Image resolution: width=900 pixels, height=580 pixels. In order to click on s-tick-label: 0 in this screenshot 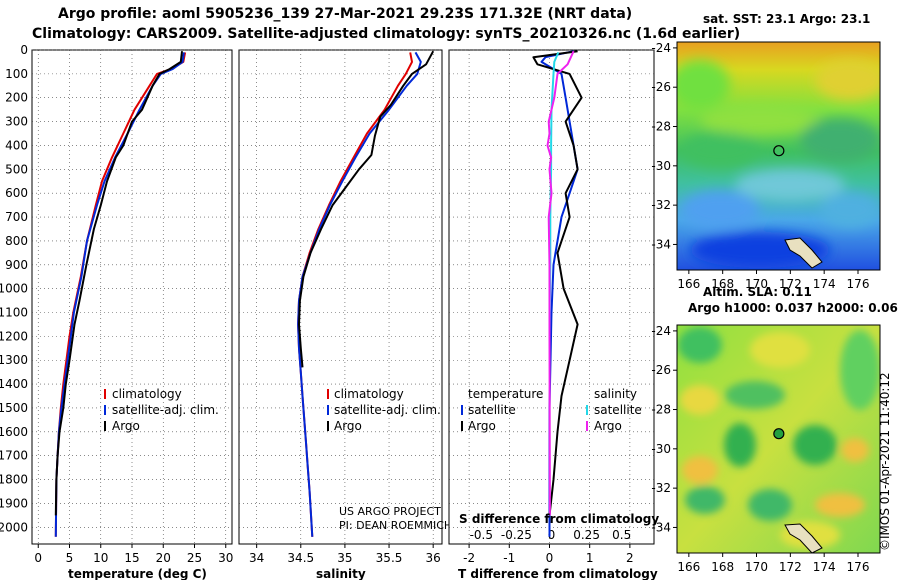, I will do `click(552, 535)`.